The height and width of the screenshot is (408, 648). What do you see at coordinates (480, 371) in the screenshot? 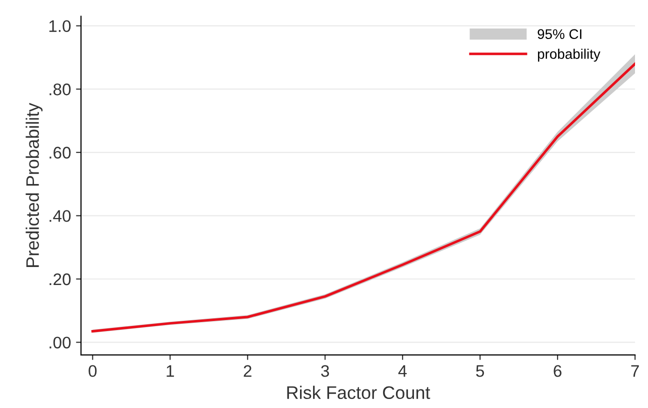
I see `x-tick-label: 5` at bounding box center [480, 371].